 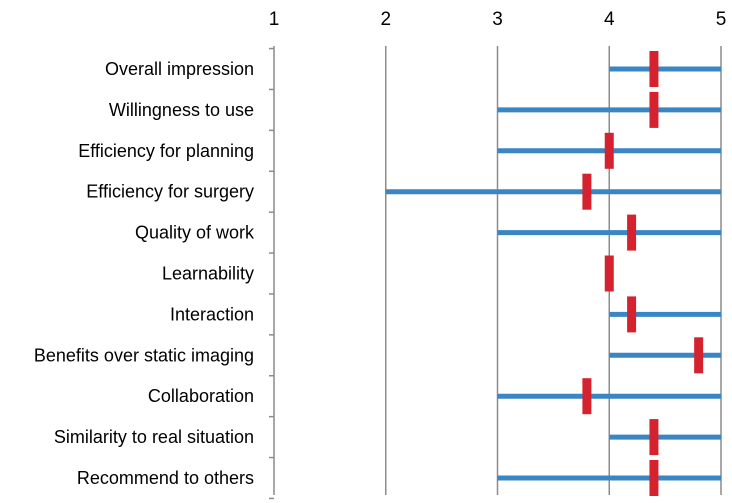 What do you see at coordinates (643, 273) in the screenshot?
I see `mean-markers` at bounding box center [643, 273].